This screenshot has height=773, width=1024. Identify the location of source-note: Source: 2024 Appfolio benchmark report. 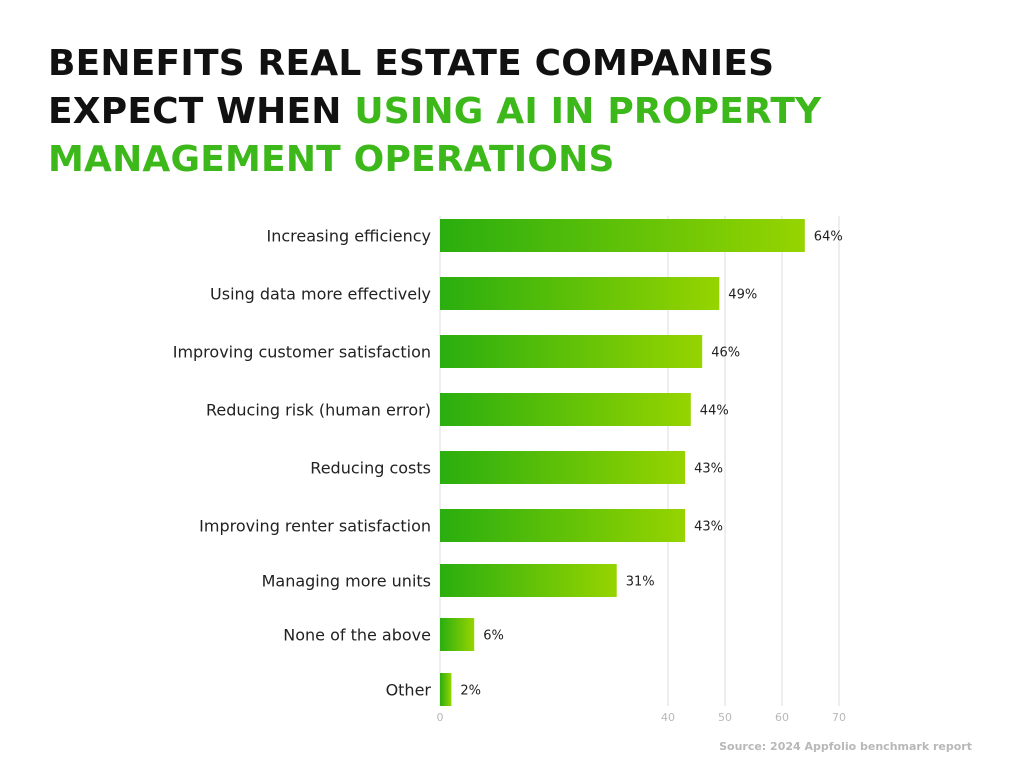
(845, 746).